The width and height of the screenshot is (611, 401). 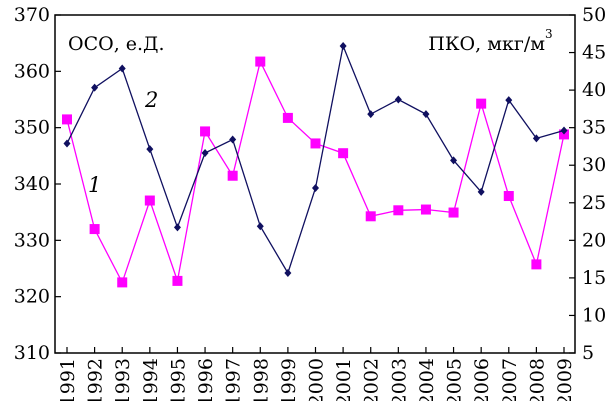 What do you see at coordinates (206, 379) in the screenshot?
I see `x-tick-label: 1996` at bounding box center [206, 379].